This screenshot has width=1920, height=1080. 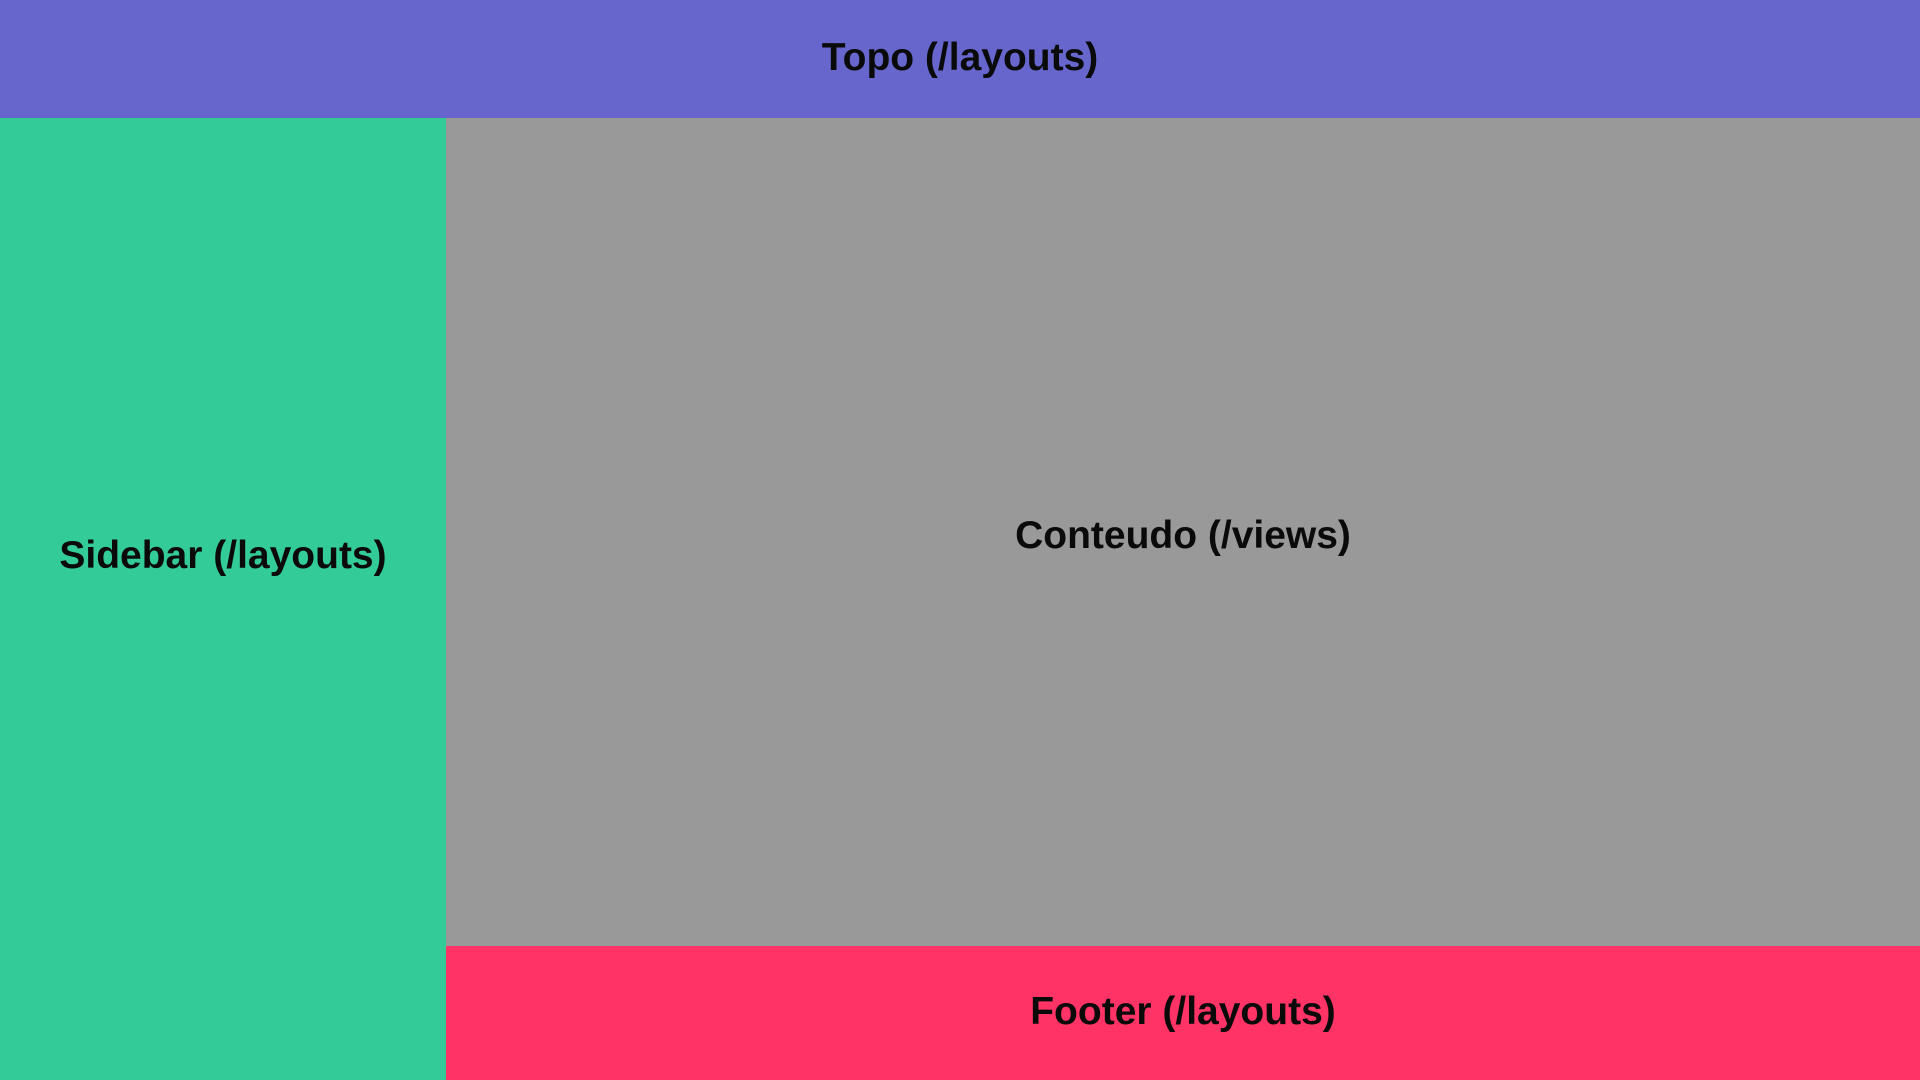 What do you see at coordinates (1183, 535) in the screenshot?
I see `conteudo-label: Conteudo (/views)` at bounding box center [1183, 535].